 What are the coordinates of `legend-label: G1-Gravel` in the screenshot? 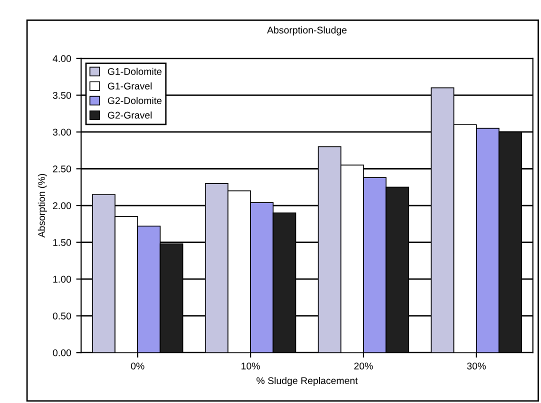 It's located at (130, 86).